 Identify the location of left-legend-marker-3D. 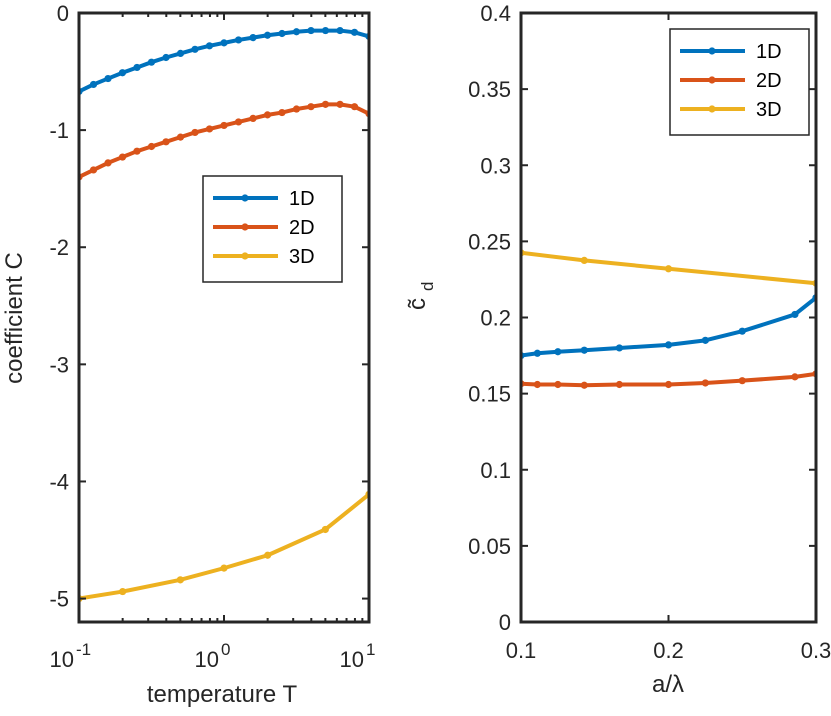
(245, 256).